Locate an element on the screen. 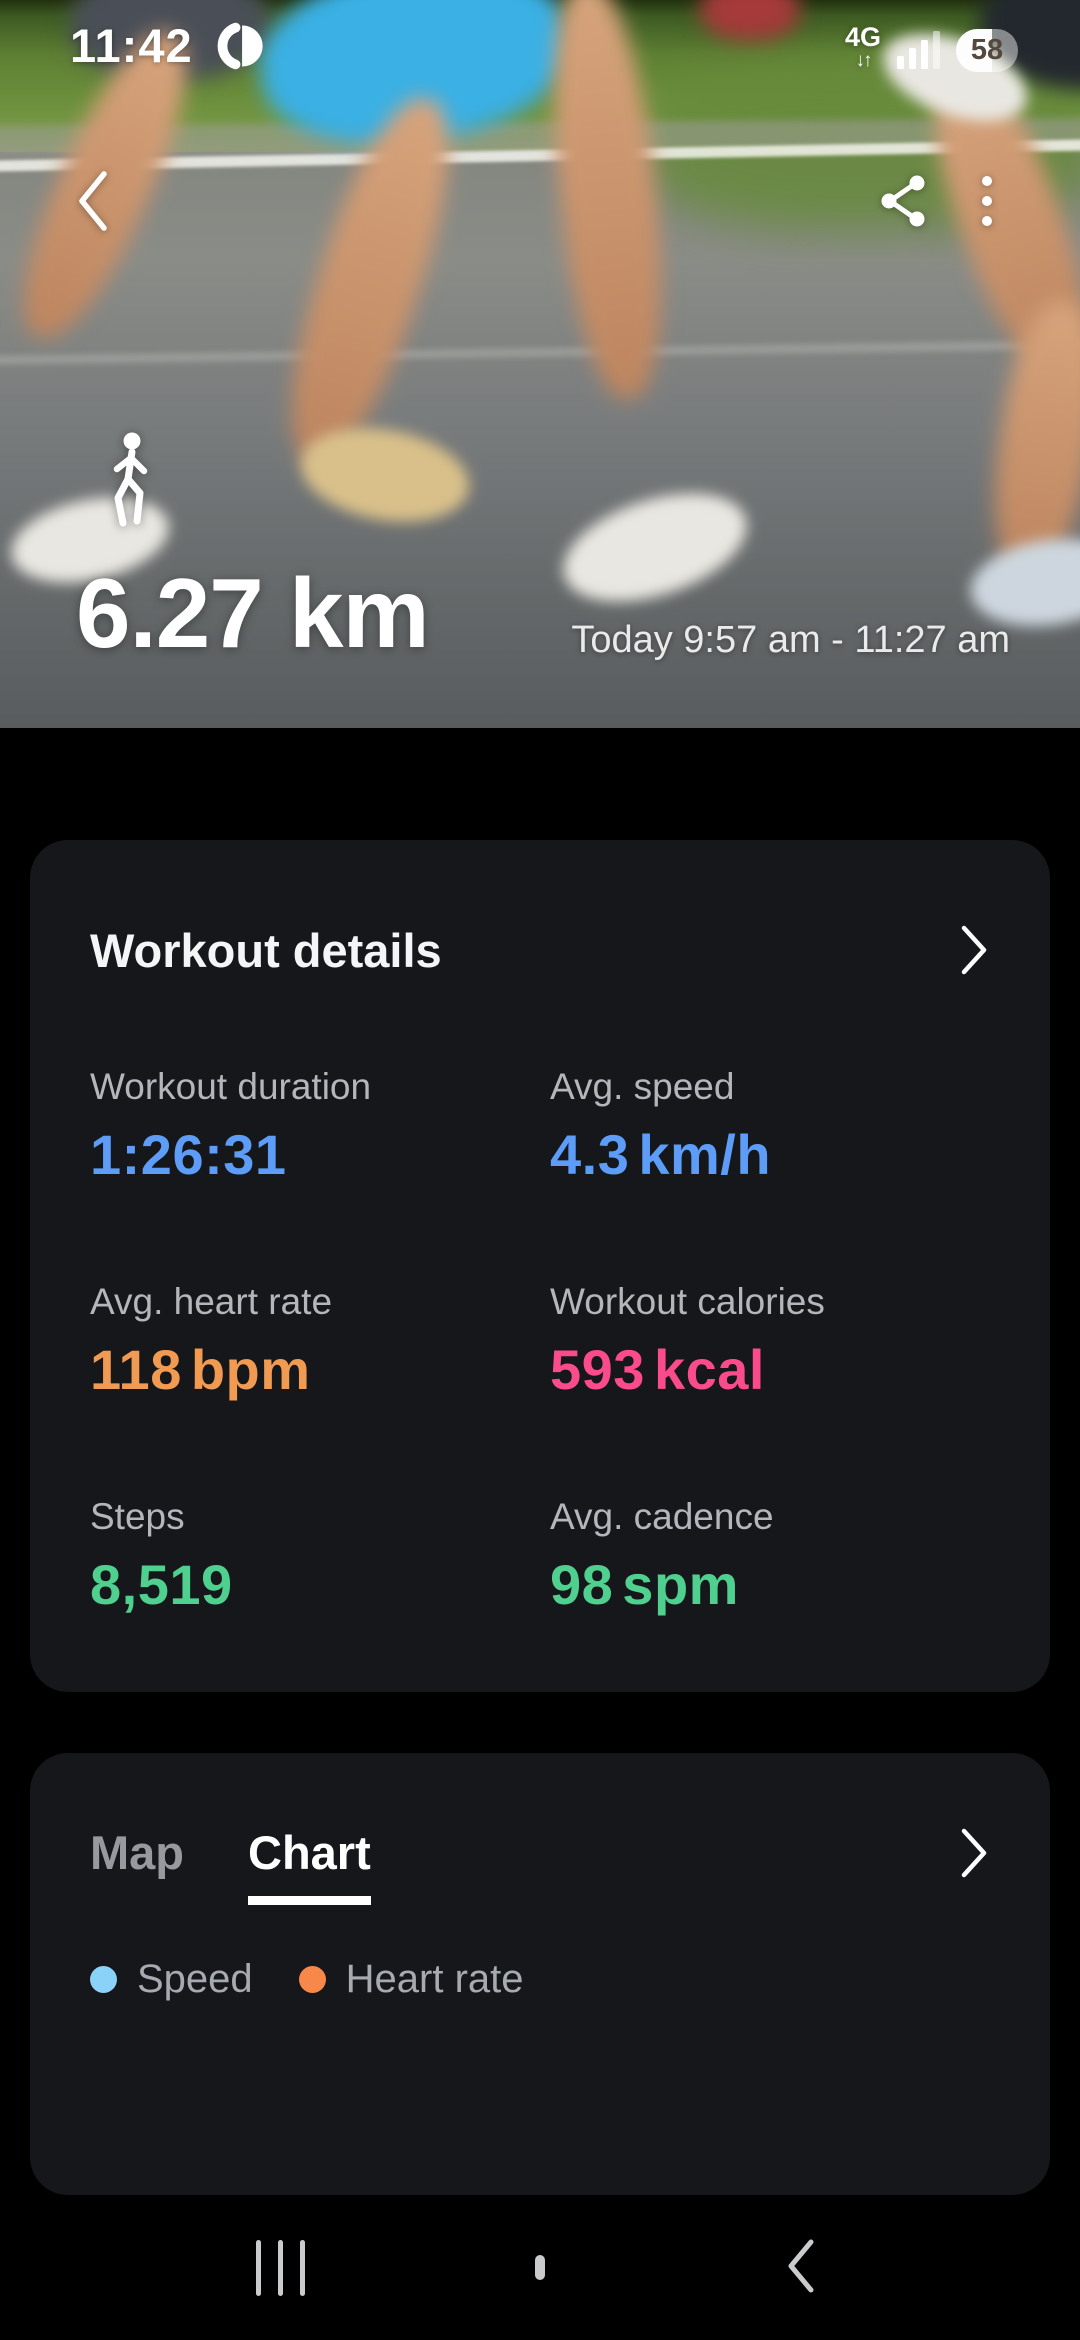 The width and height of the screenshot is (1080, 2340). stat-avg-speed: Avg. speed 4.3 km/h is located at coordinates (770, 1126).